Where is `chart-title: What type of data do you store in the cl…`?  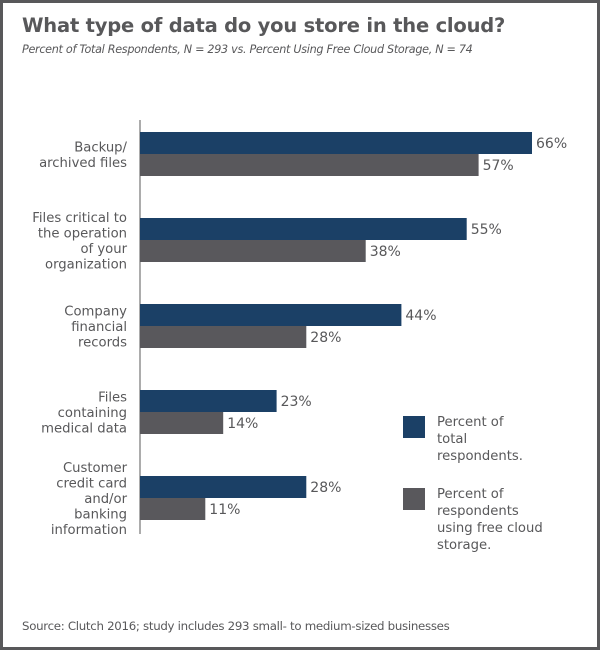
chart-title: What type of data do you store in the cl… is located at coordinates (264, 25).